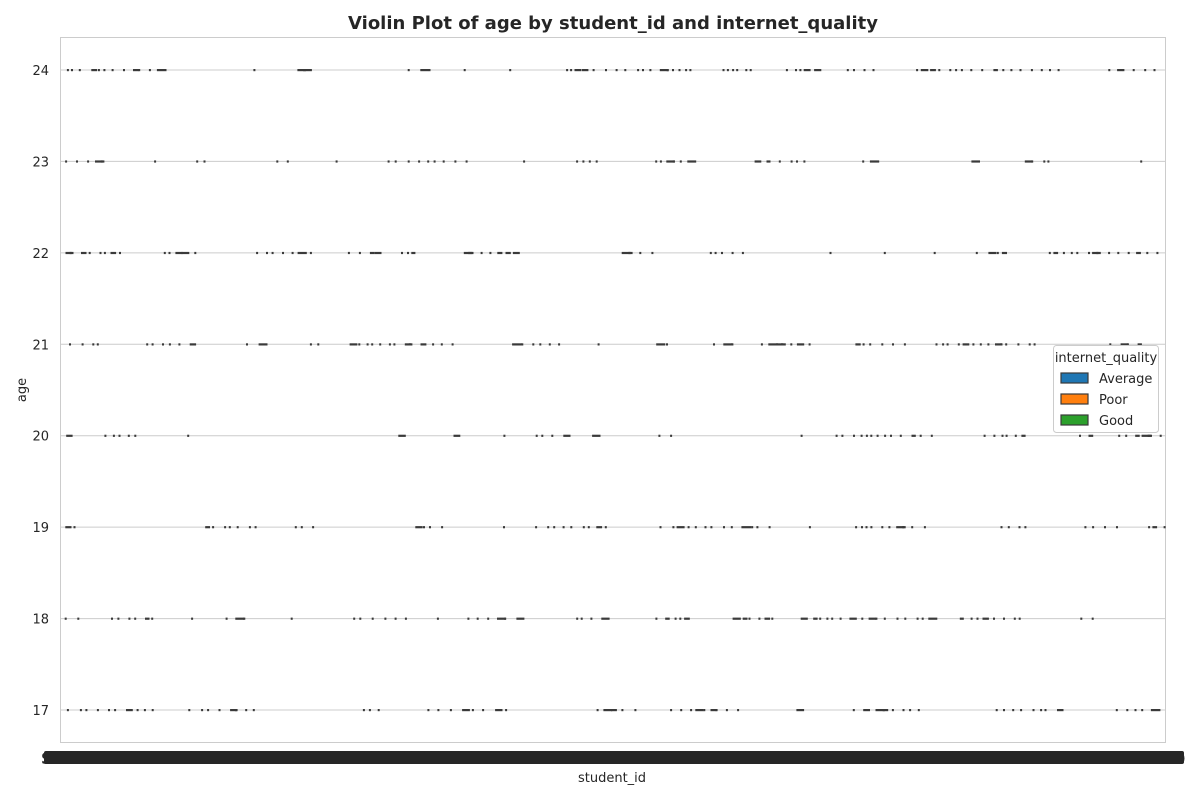  Describe the element at coordinates (1074, 399) in the screenshot. I see `legend-swatch-poor` at that location.